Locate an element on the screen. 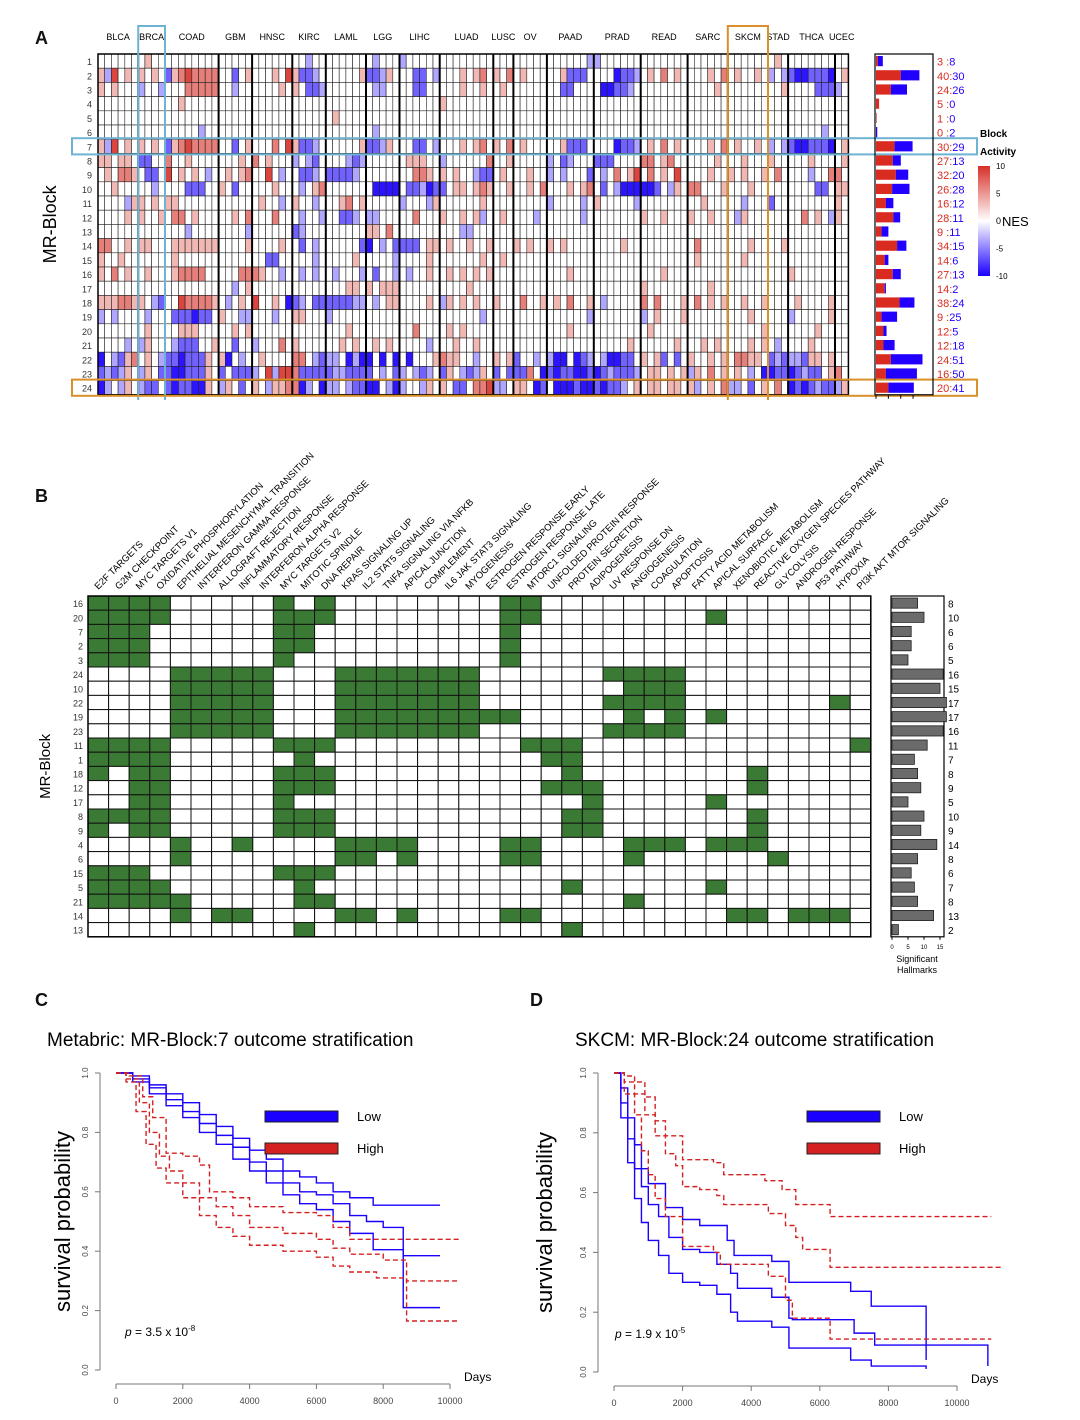  colorbar-title-1: Block is located at coordinates (994, 134).